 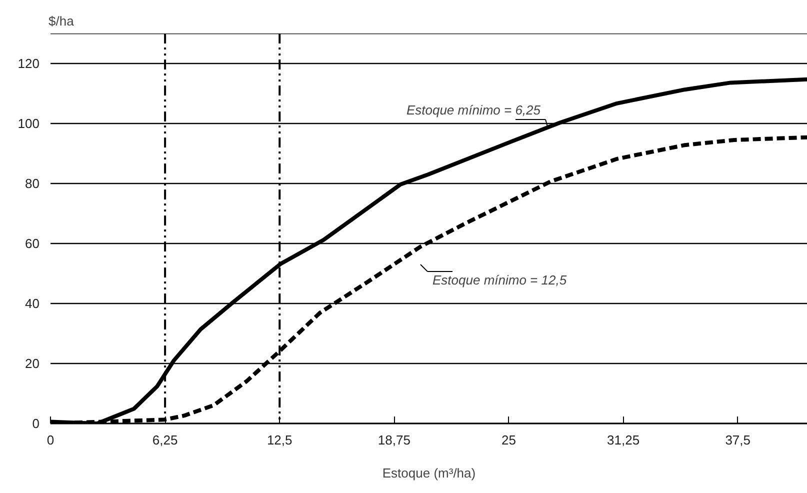 What do you see at coordinates (279, 440) in the screenshot?
I see `x-tick-label: 12,5` at bounding box center [279, 440].